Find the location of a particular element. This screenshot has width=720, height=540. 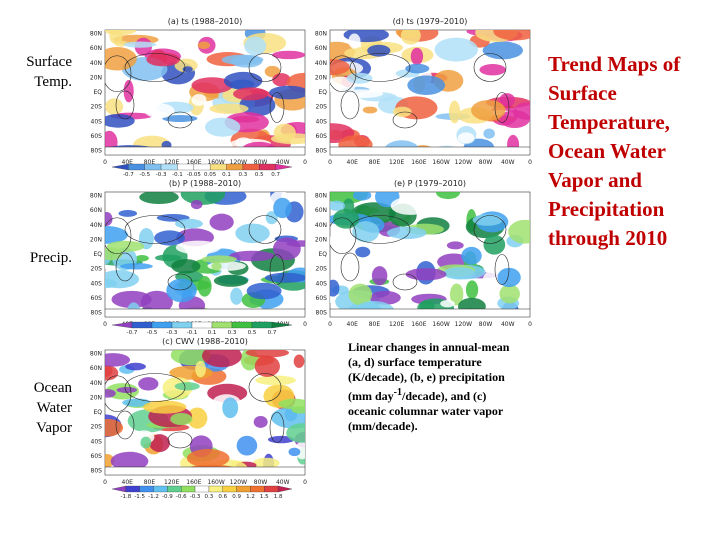

caption-superscript: -1 is located at coordinates (398, 392).